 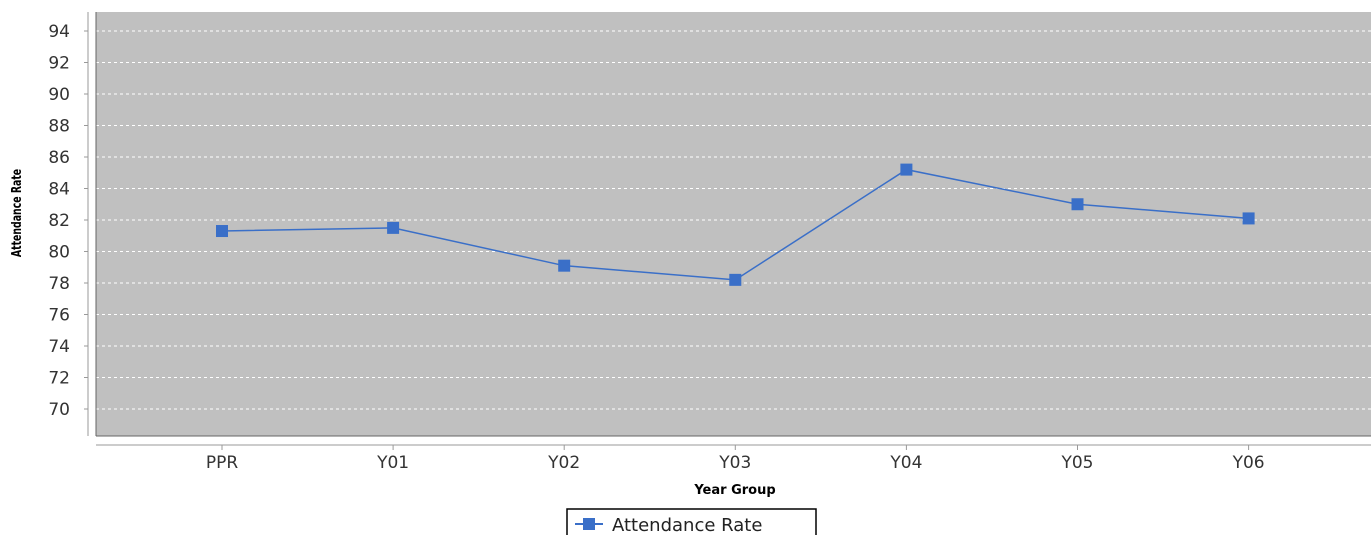 I want to click on y-tick-label: 74, so click(x=59, y=347).